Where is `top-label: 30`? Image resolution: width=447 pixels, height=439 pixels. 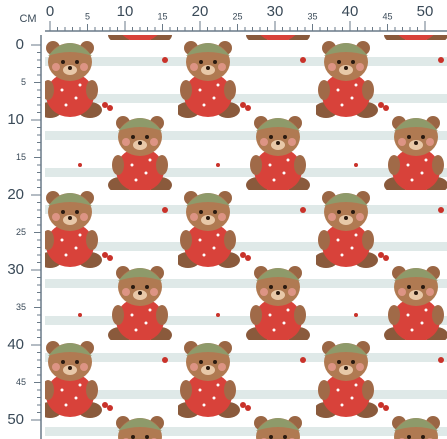
top-label: 30 is located at coordinates (275, 11).